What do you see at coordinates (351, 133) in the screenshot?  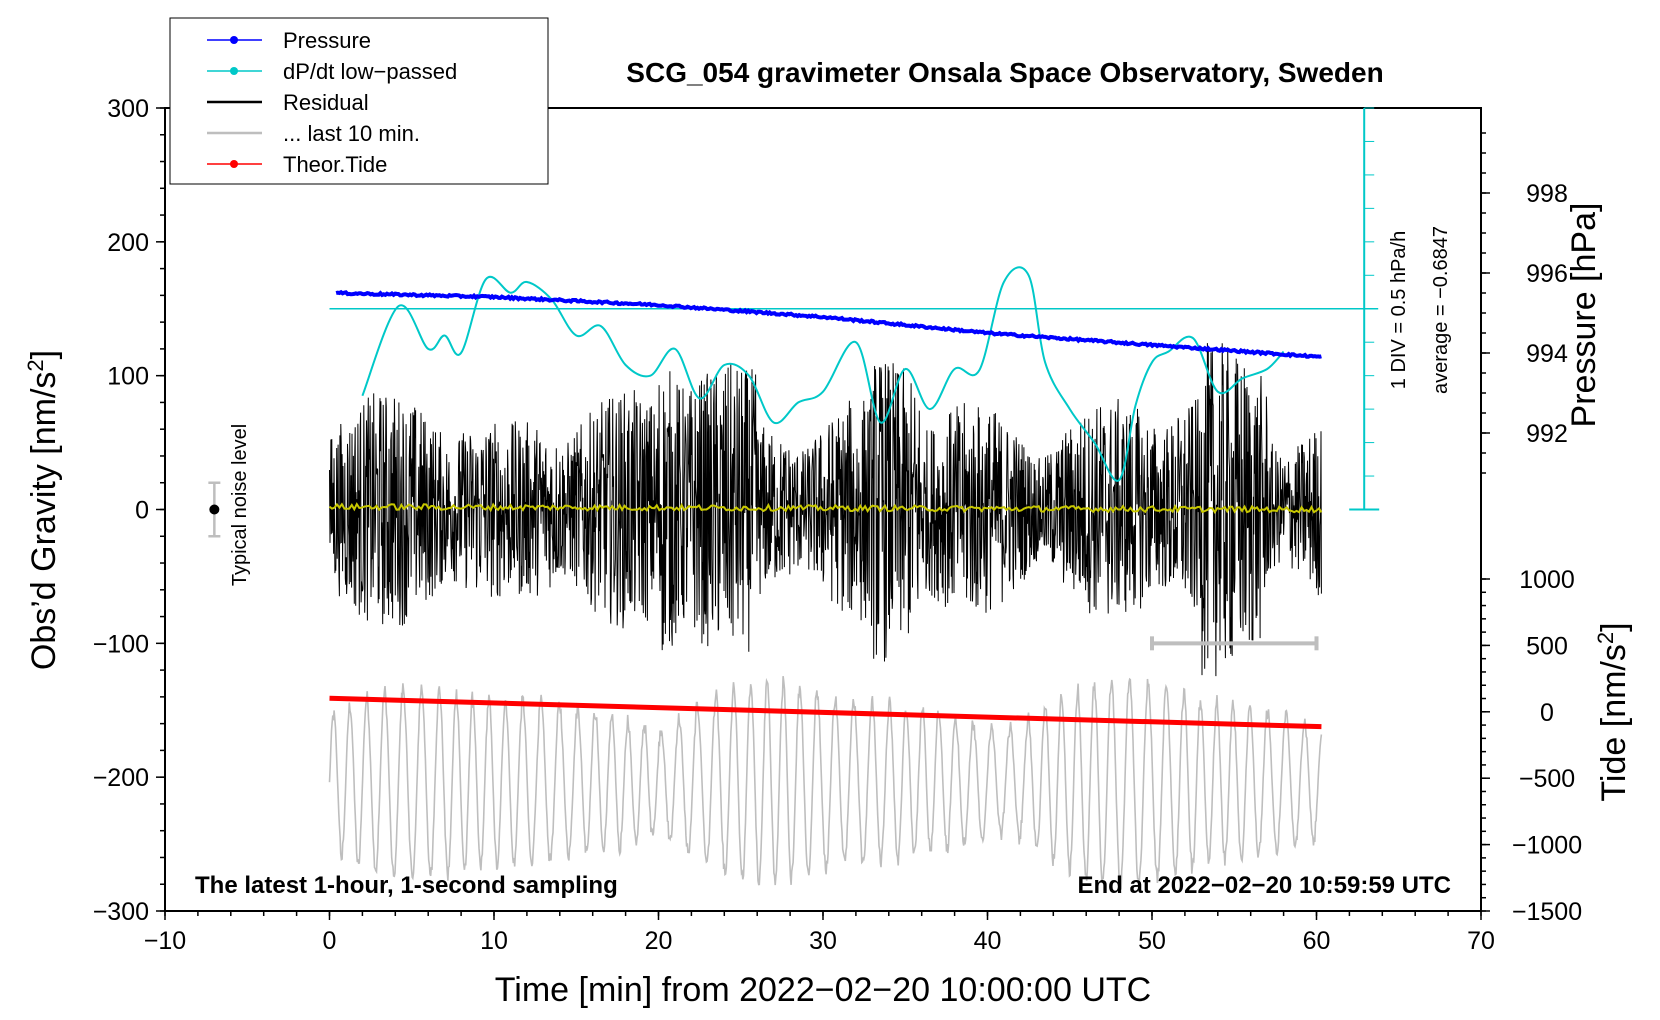 I see `legend-label: ... last 10 min.` at bounding box center [351, 133].